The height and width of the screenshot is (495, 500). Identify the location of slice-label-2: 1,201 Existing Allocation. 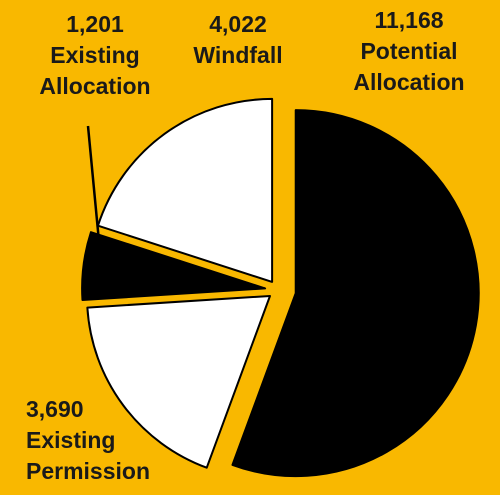
(94, 55).